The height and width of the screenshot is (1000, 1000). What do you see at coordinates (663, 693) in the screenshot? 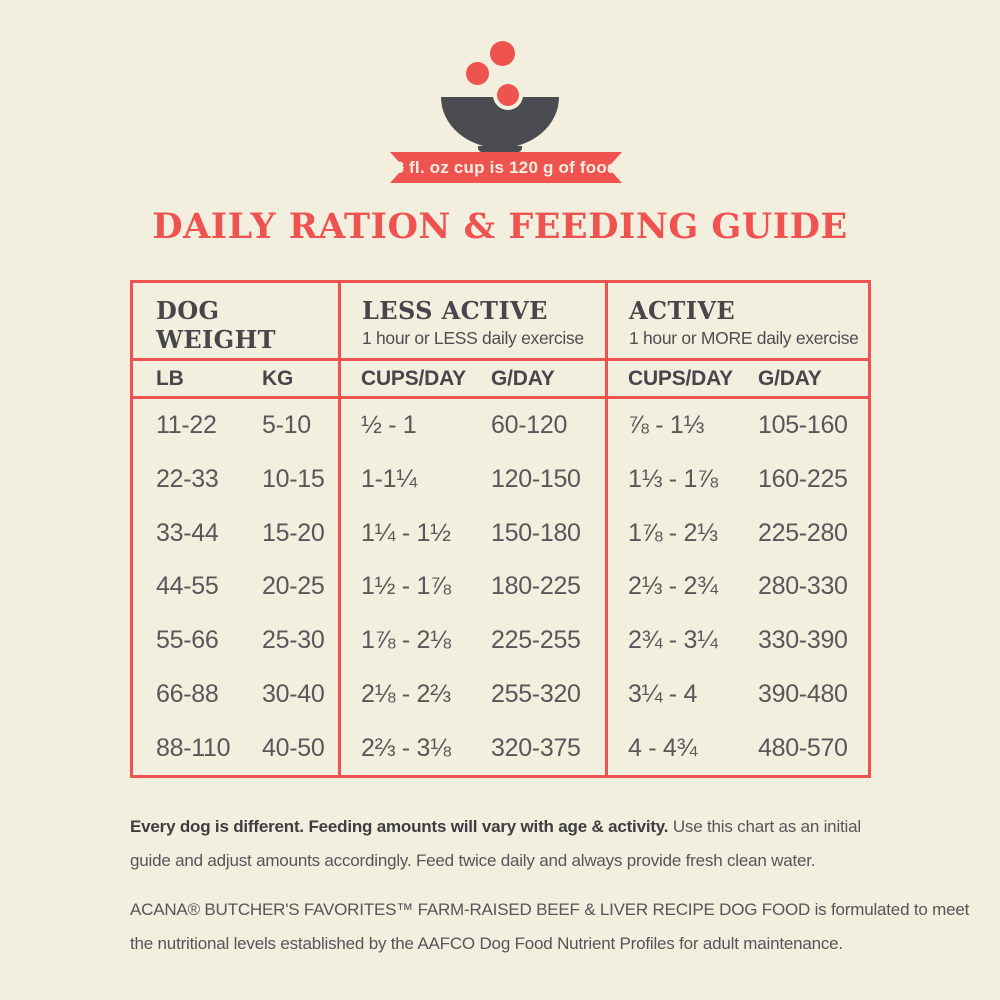
I see `table-cell: 3¼ - 4` at bounding box center [663, 693].